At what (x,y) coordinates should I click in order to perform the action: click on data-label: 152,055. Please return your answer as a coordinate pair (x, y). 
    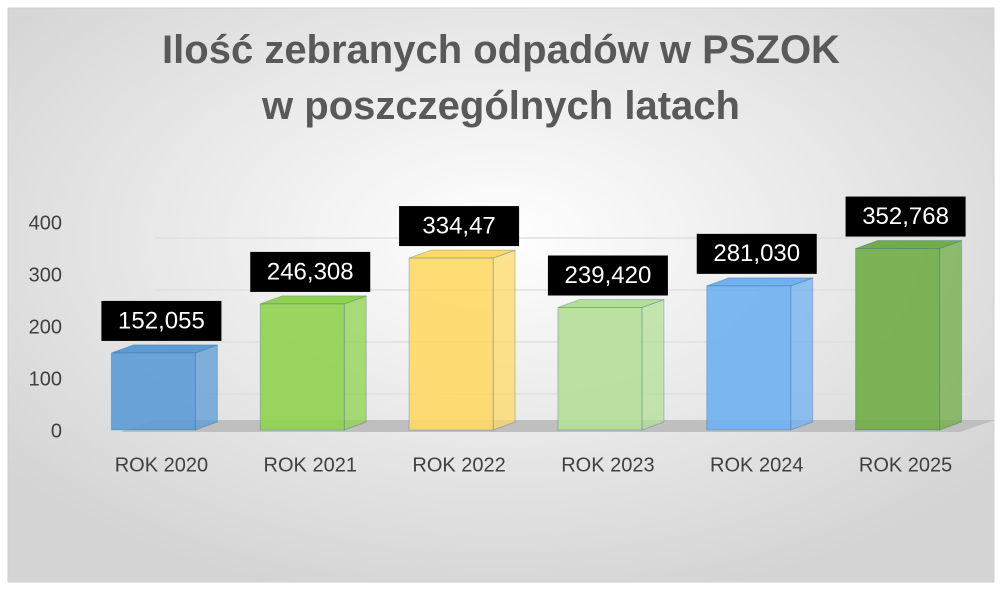
    Looking at the image, I should click on (161, 320).